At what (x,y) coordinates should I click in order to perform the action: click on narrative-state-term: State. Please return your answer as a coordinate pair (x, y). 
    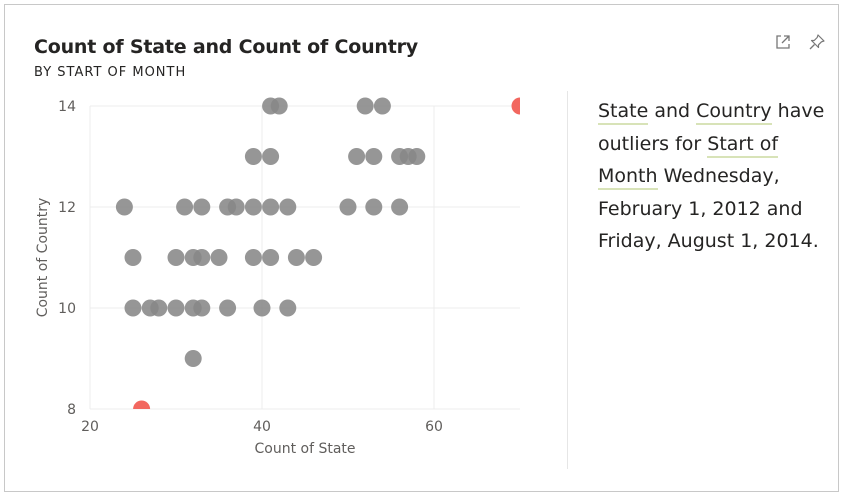
    Looking at the image, I should click on (623, 112).